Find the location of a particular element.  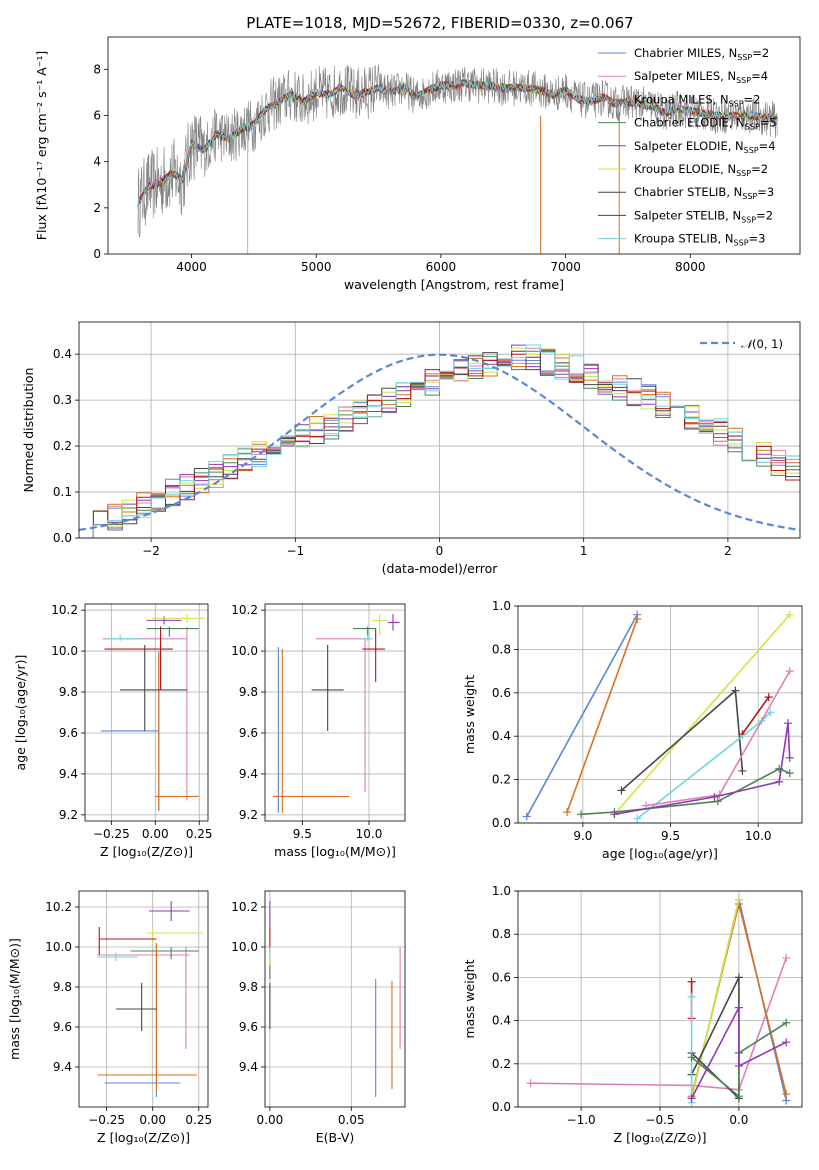

y-axis-label: age [log₁₀(age/yr)] is located at coordinates (20, 713).